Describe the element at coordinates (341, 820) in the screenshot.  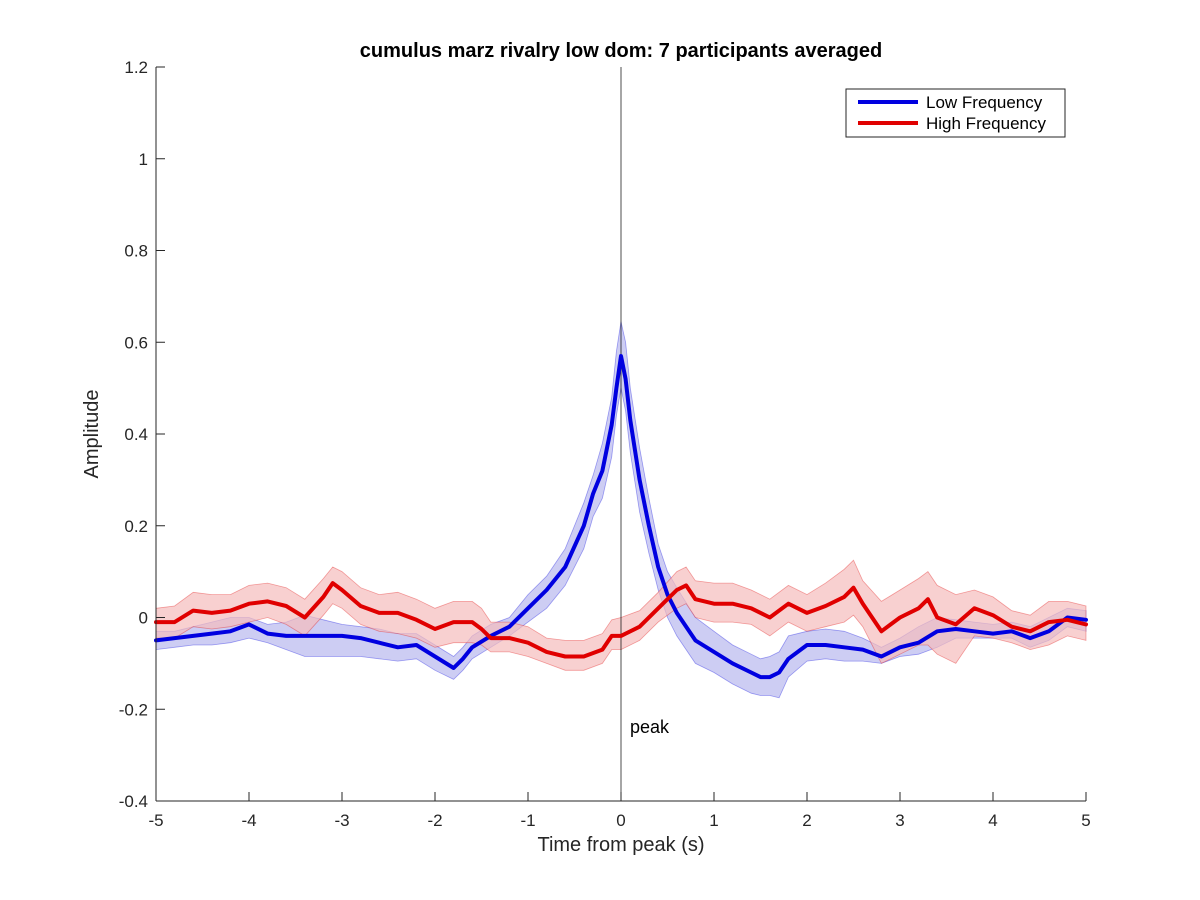
I see `x-tick-label: -3` at that location.